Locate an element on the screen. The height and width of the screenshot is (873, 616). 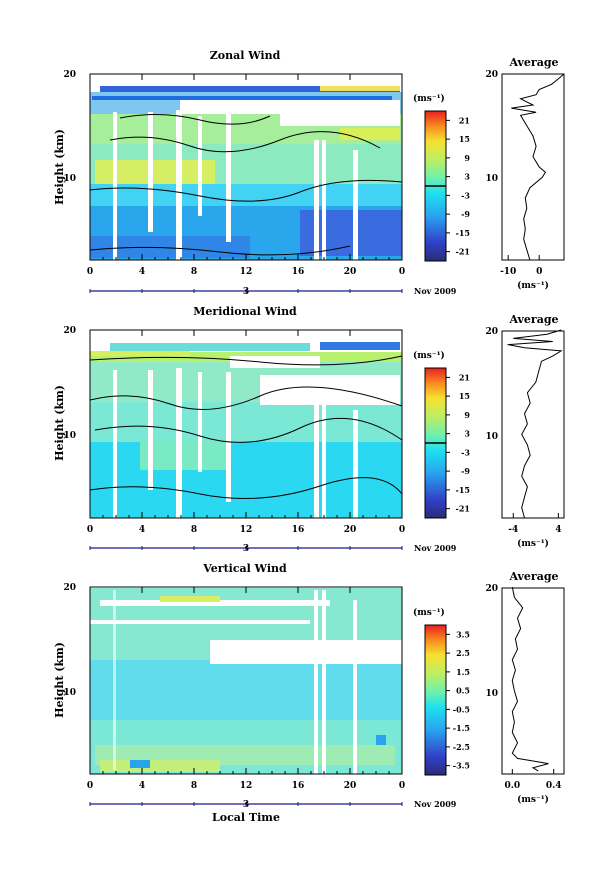
colorbar-tick-label: -3.5 is located at coordinates (461, 766).